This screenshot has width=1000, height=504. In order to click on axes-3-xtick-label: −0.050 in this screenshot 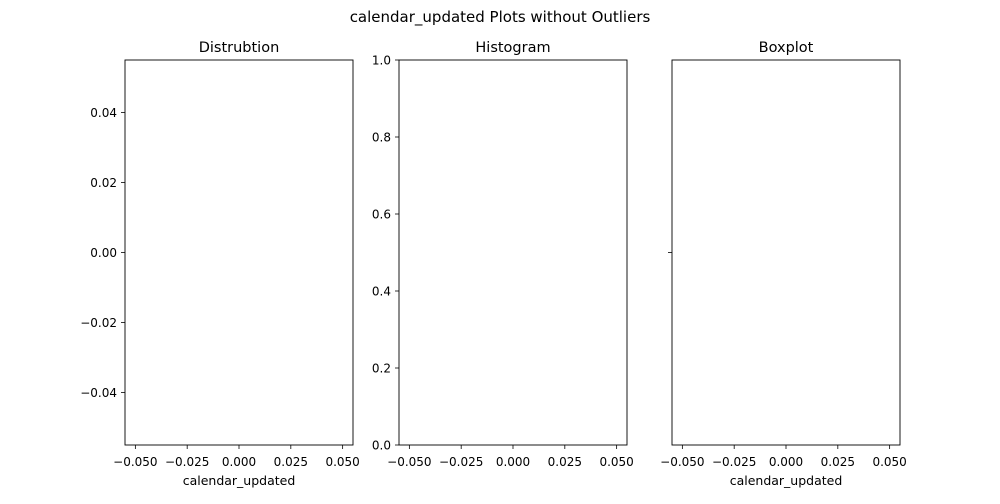, I will do `click(682, 462)`.